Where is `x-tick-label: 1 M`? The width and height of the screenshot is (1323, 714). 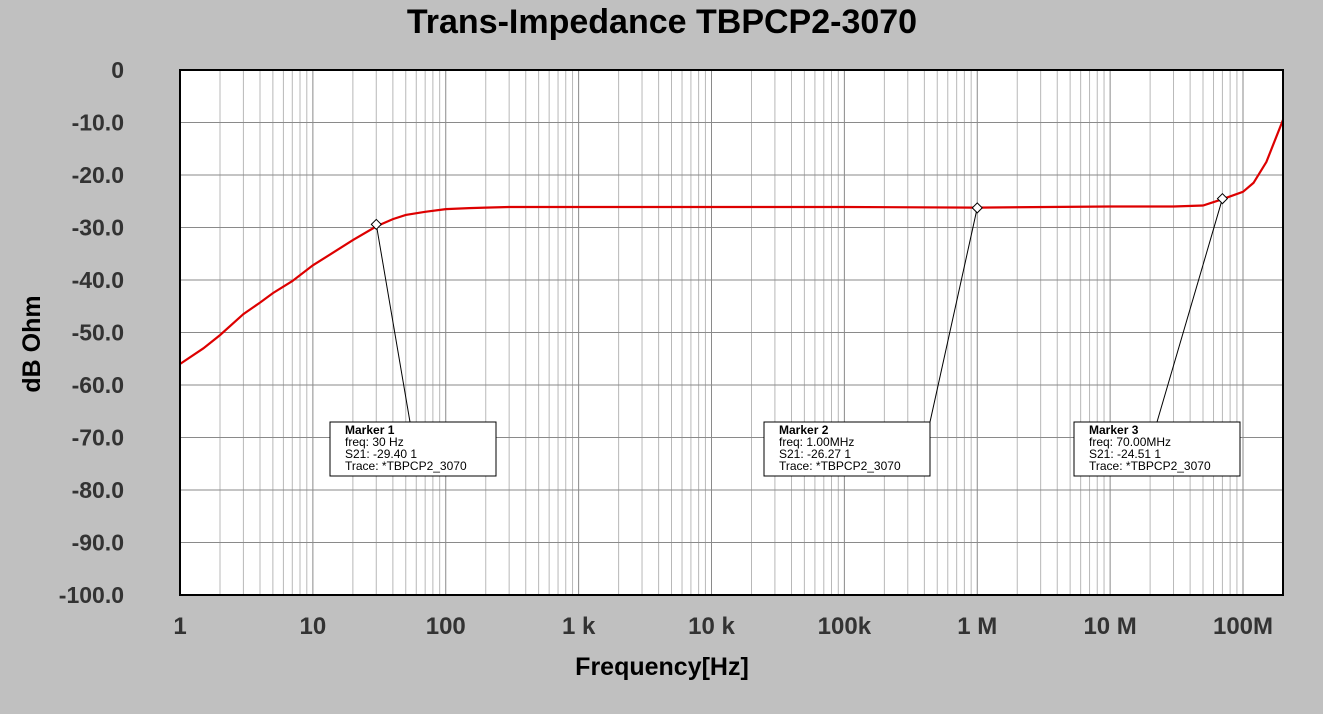
x-tick-label: 1 M is located at coordinates (977, 626).